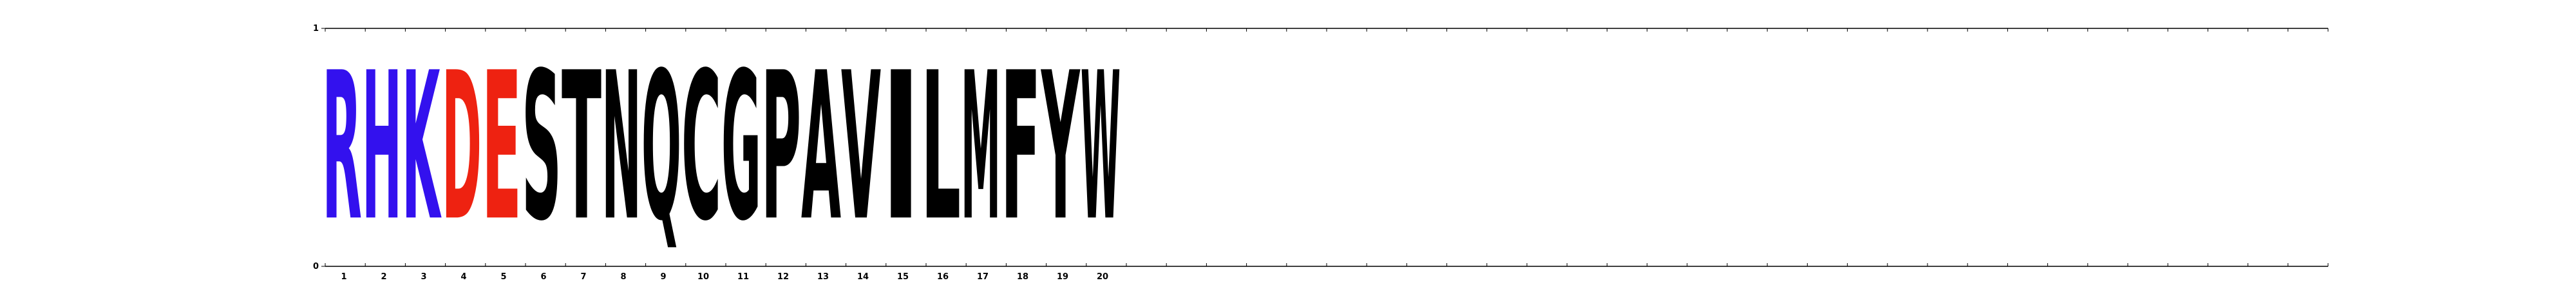 This screenshot has height=296, width=2576. What do you see at coordinates (1021, 147) in the screenshot?
I see `logo-letter-F: F` at bounding box center [1021, 147].